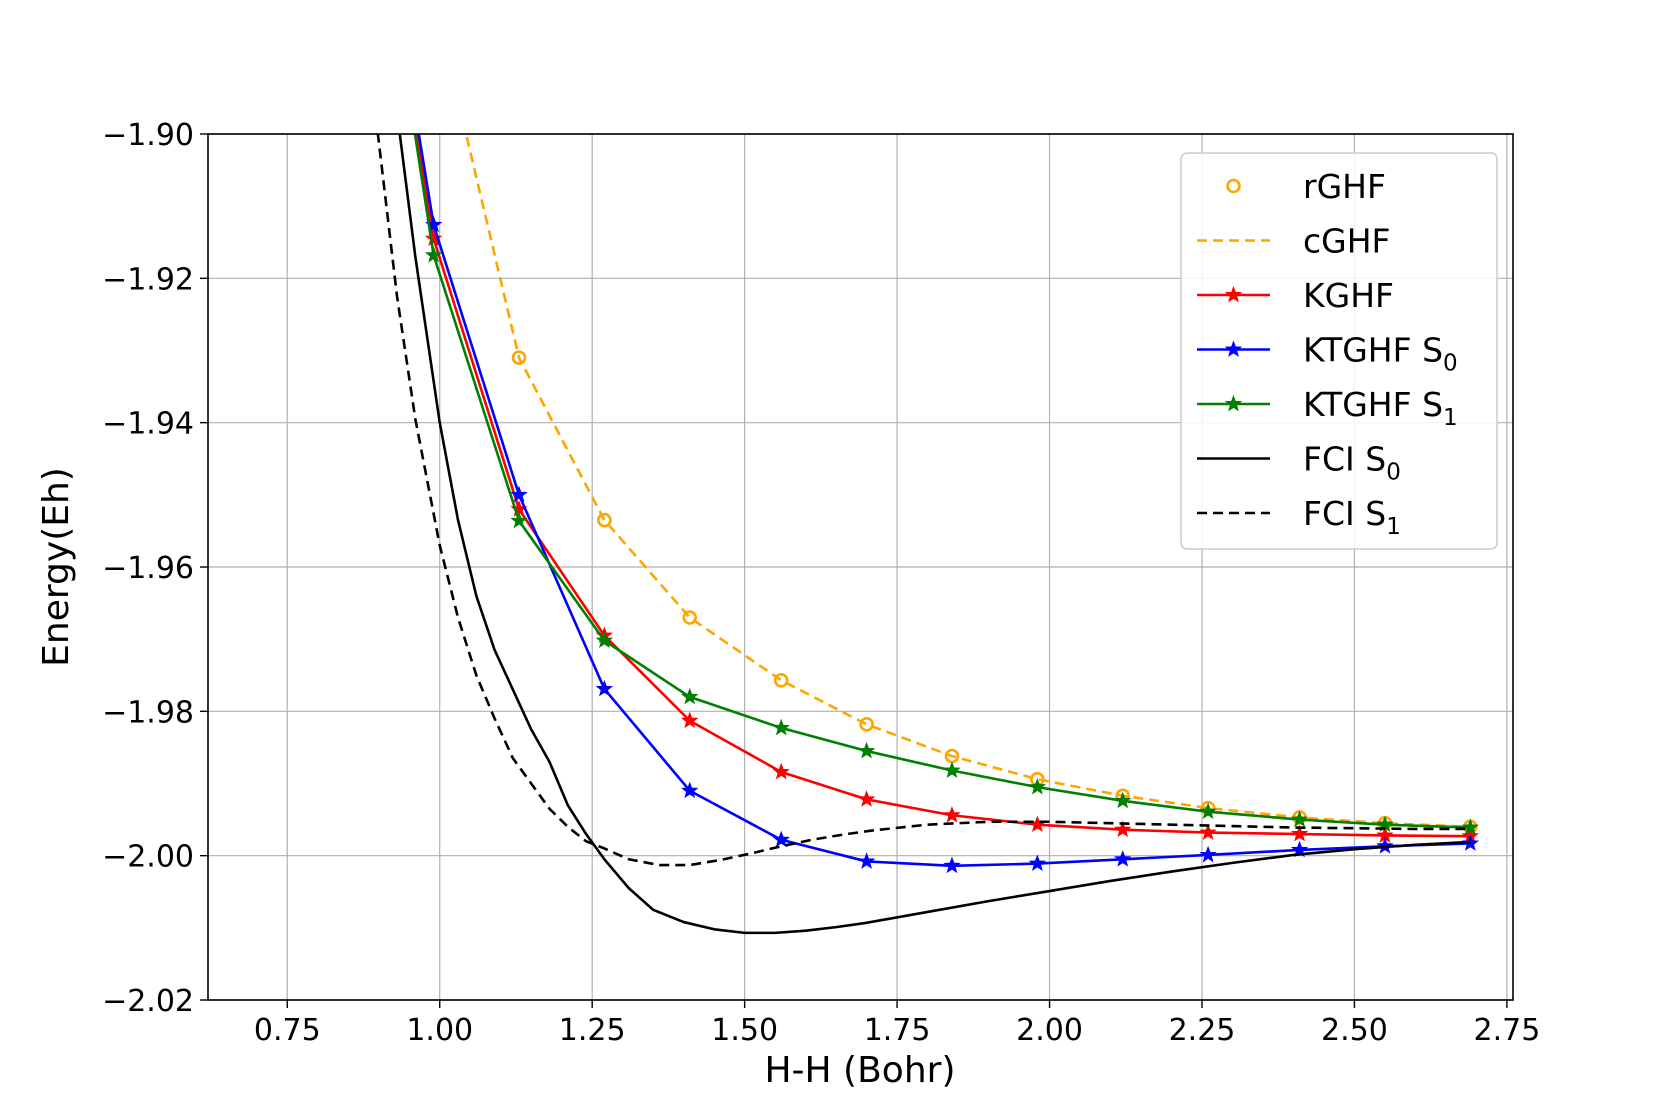  I want to click on legend-ktghf-s1-marker, so click(1233, 403).